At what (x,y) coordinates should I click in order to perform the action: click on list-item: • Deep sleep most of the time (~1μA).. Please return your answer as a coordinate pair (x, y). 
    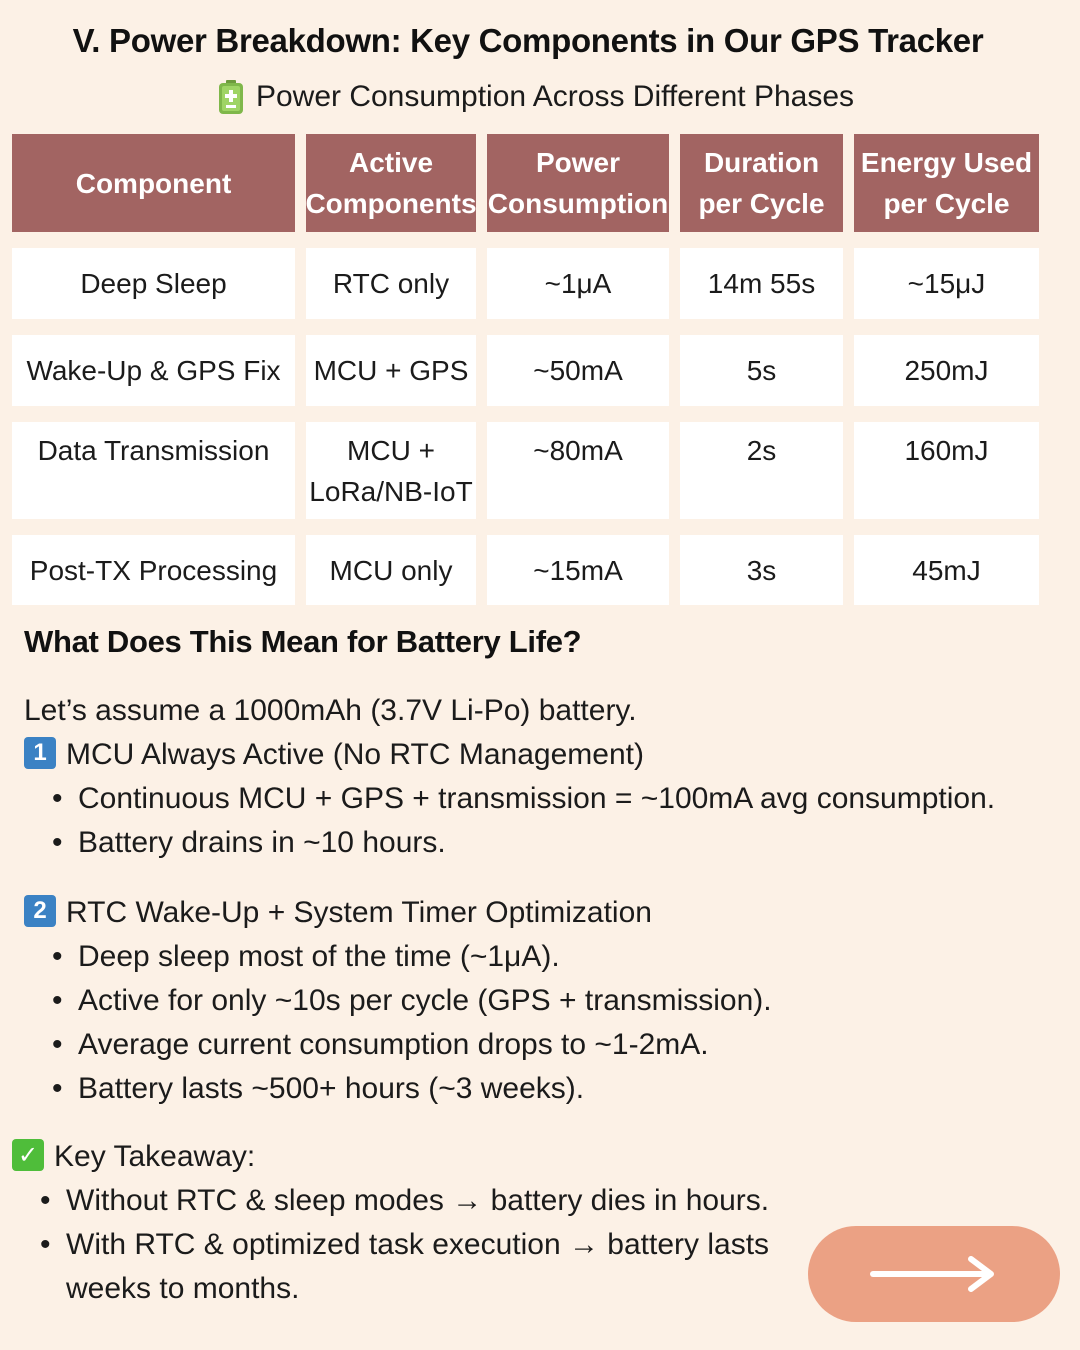
    Looking at the image, I should click on (306, 956).